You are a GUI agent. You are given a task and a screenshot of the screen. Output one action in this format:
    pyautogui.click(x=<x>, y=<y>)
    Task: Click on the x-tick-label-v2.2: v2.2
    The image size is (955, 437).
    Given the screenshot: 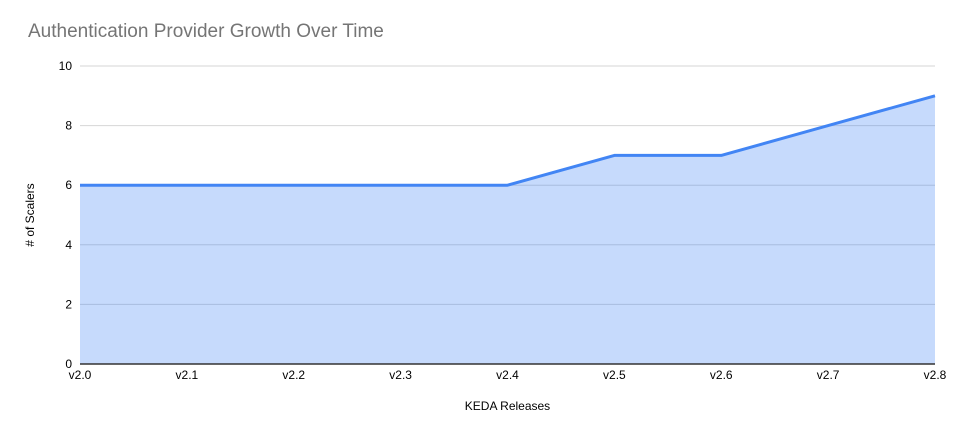 What is the action you would take?
    pyautogui.click(x=293, y=375)
    